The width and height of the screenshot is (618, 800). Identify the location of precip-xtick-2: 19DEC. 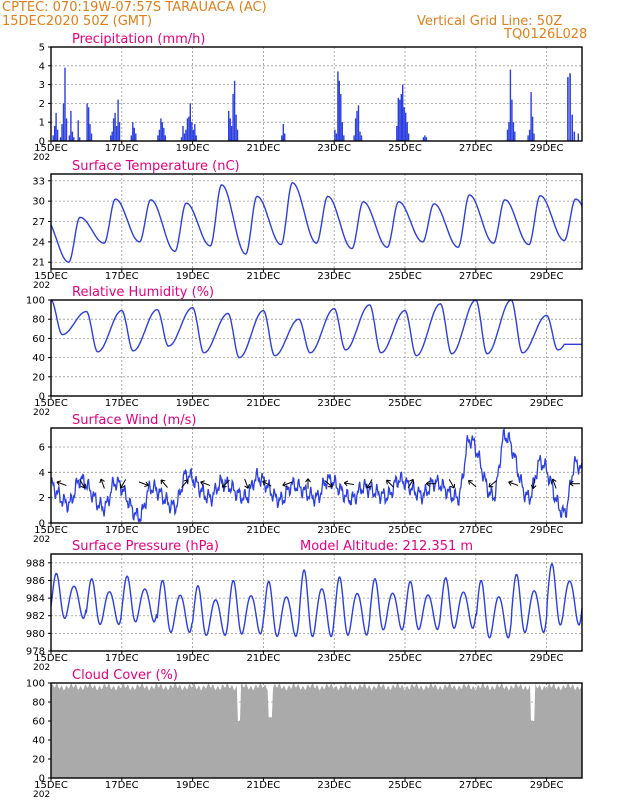
(193, 148).